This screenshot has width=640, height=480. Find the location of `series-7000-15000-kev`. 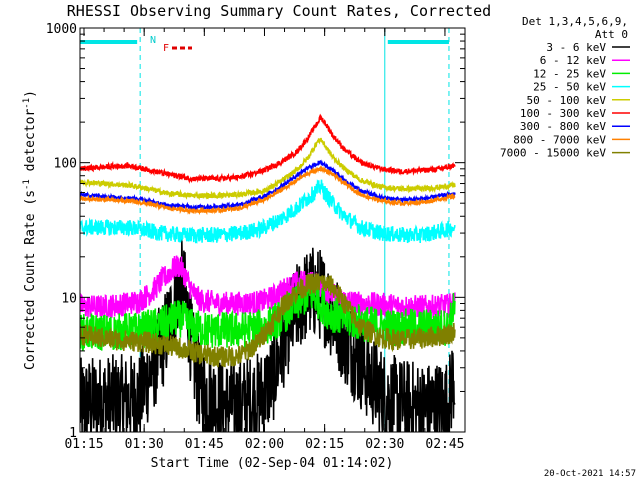

series-7000-15000-kev is located at coordinates (268, 320).